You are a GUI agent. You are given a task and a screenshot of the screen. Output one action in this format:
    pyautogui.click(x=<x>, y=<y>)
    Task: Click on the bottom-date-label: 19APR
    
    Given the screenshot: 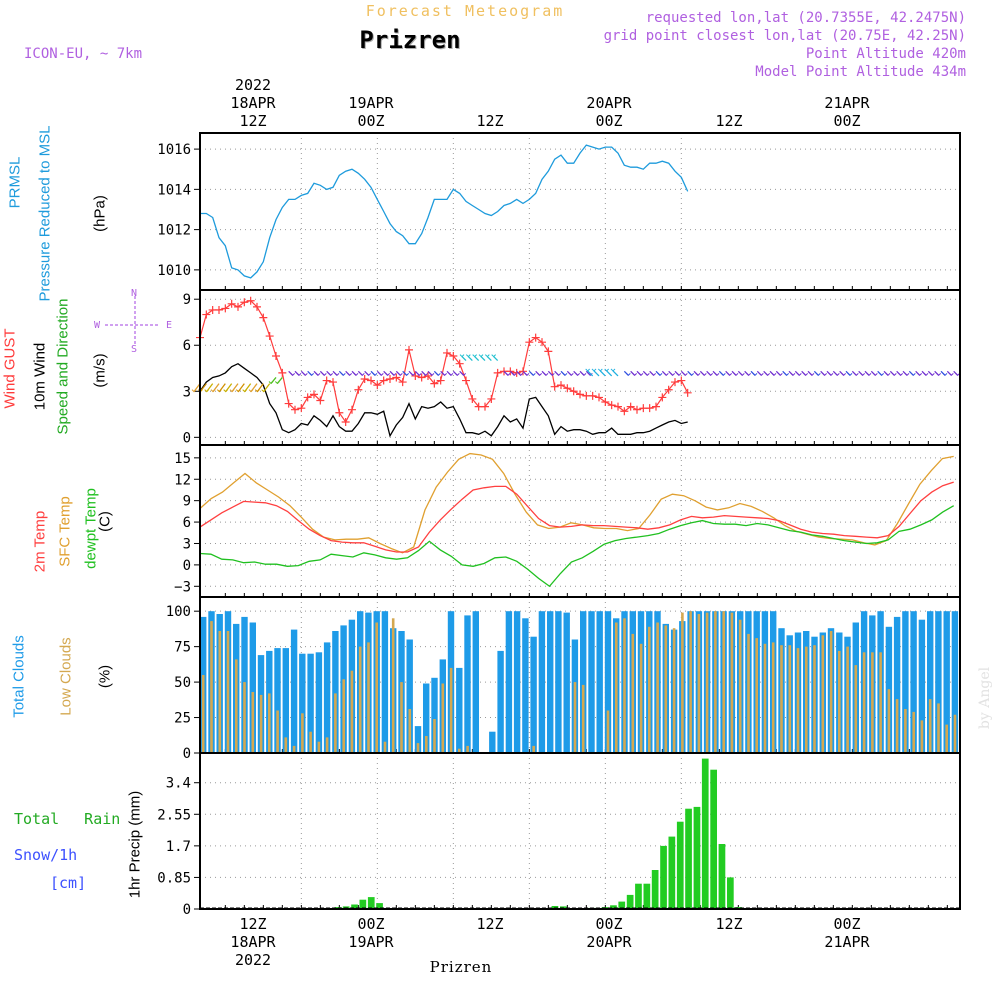 What is the action you would take?
    pyautogui.click(x=371, y=942)
    